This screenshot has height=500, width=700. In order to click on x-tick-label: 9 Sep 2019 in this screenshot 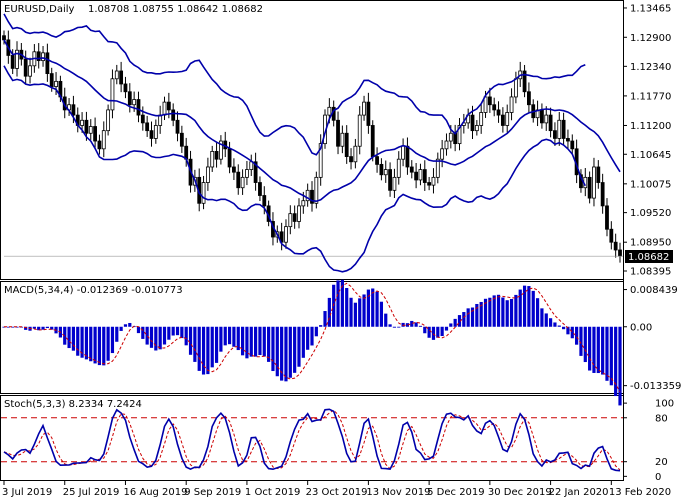, I will do `click(212, 492)`.